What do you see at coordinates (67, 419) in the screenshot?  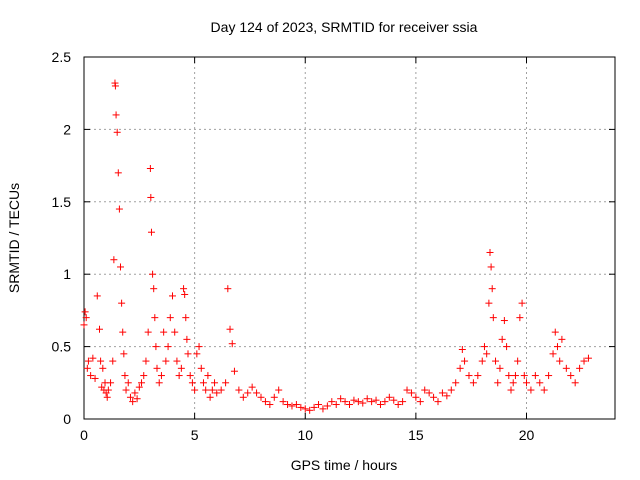 I see `y-tick-label: 0` at bounding box center [67, 419].